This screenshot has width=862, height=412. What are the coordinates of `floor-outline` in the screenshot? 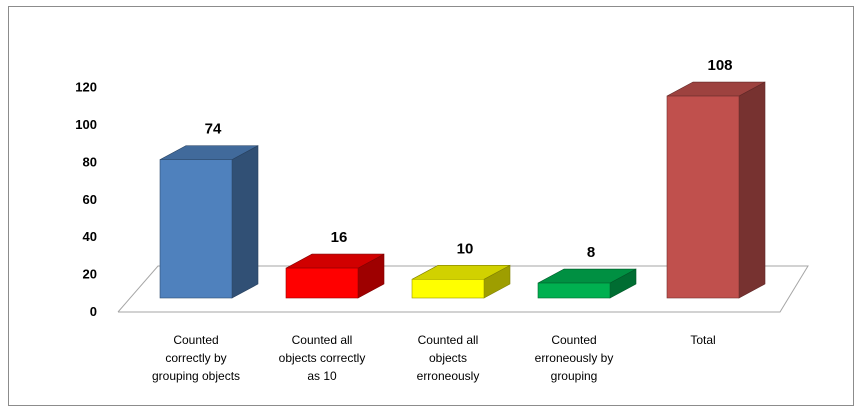 It's located at (463, 289).